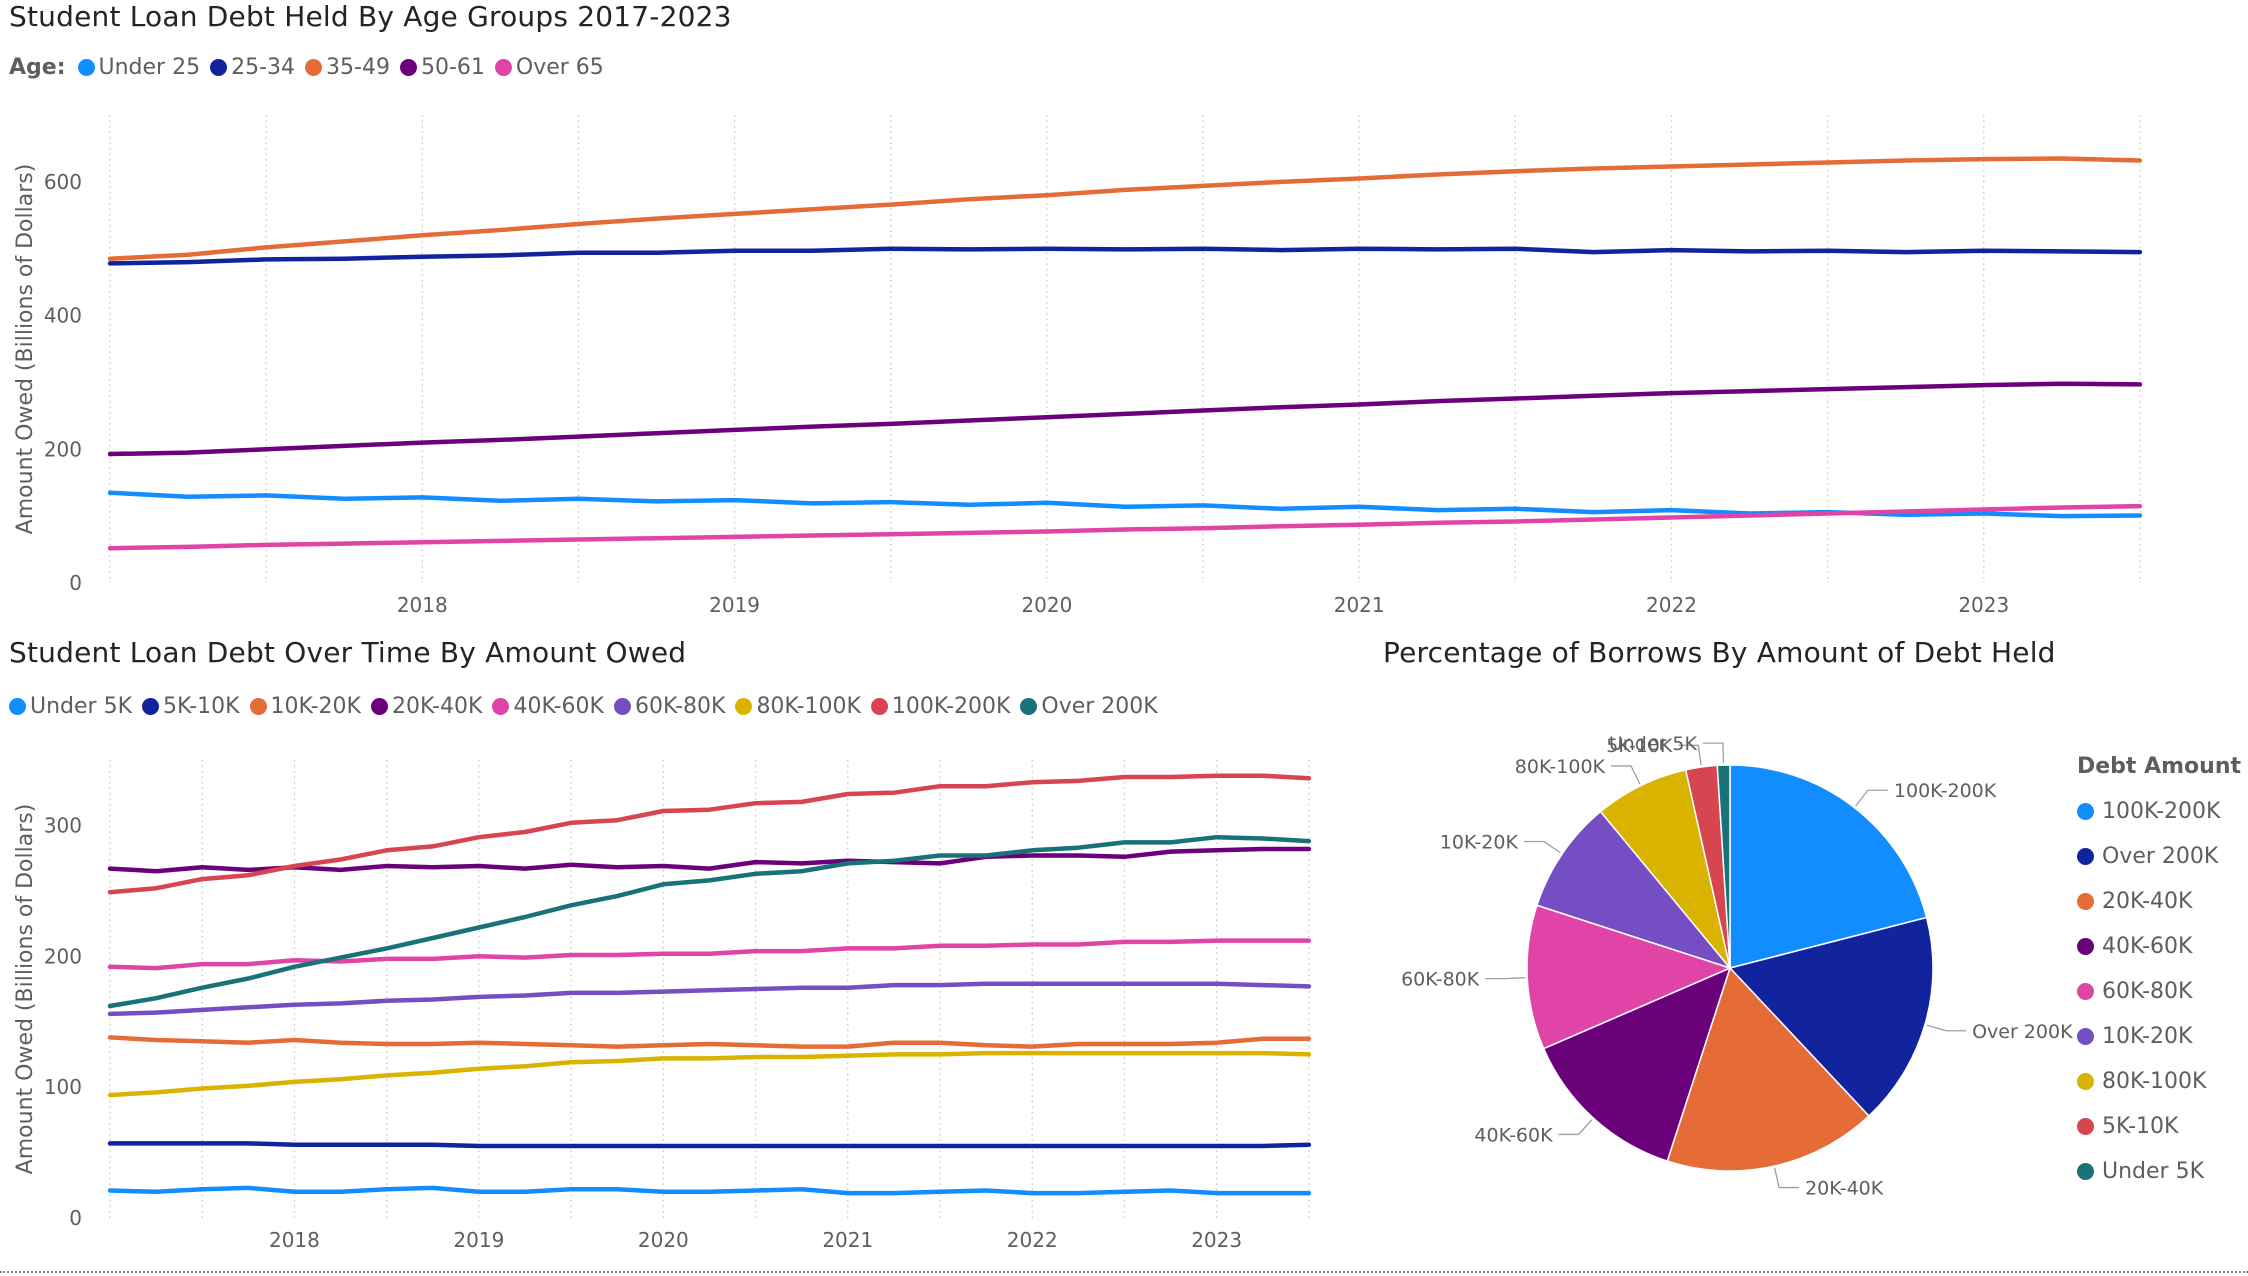 This screenshot has height=1276, width=2248. What do you see at coordinates (709, 1190) in the screenshot?
I see `amount-series-line-under-5k` at bounding box center [709, 1190].